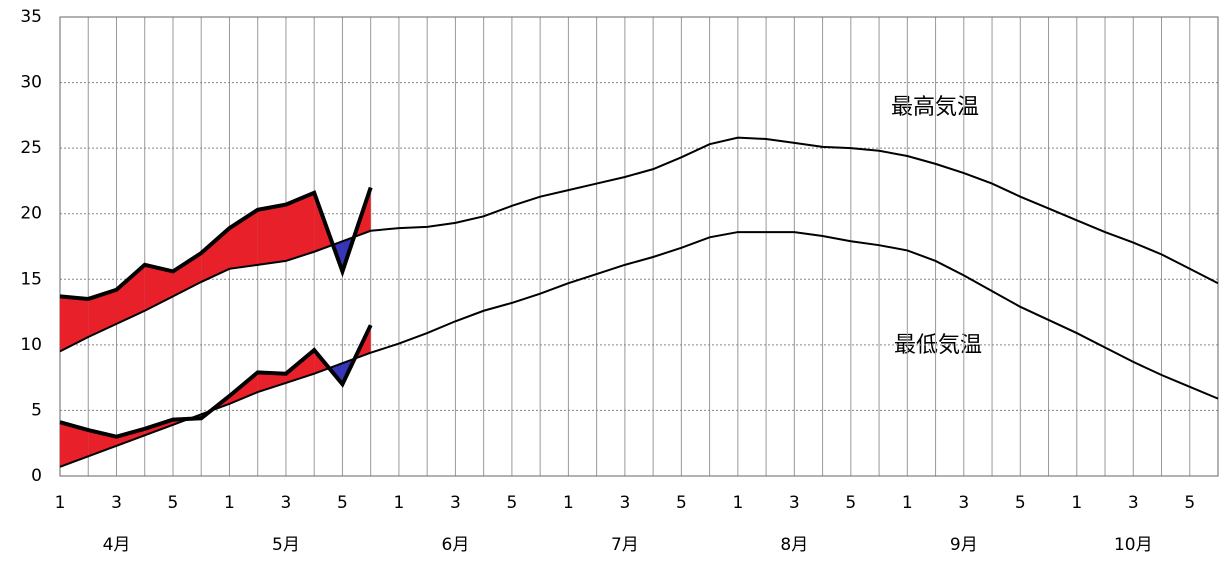  What do you see at coordinates (286, 545) in the screenshot?
I see `month-label: 5月` at bounding box center [286, 545].